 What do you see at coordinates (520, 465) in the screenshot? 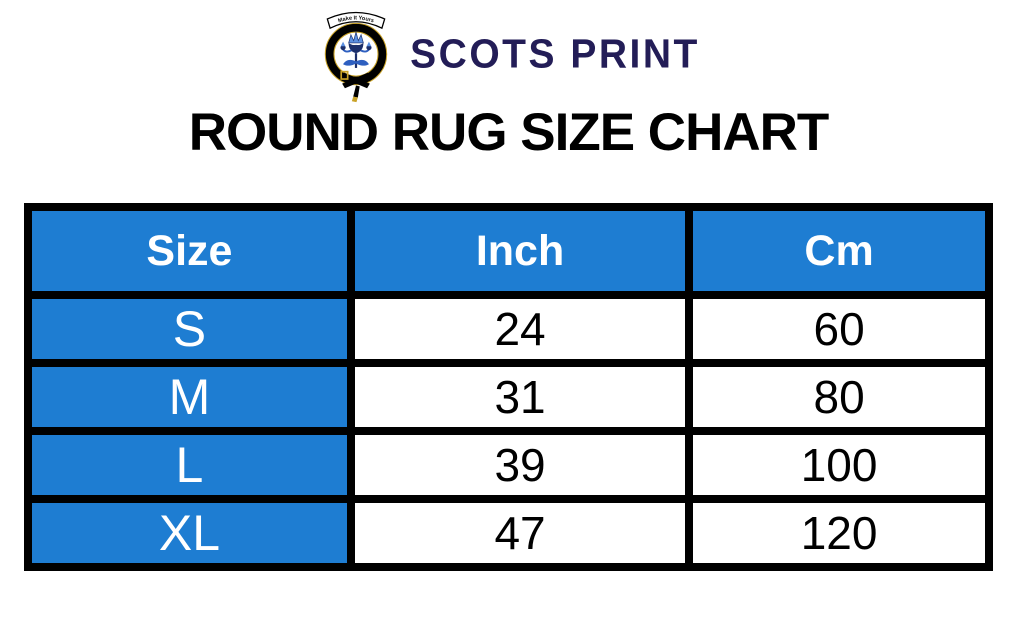
I see `inch-cell: 39` at bounding box center [520, 465].